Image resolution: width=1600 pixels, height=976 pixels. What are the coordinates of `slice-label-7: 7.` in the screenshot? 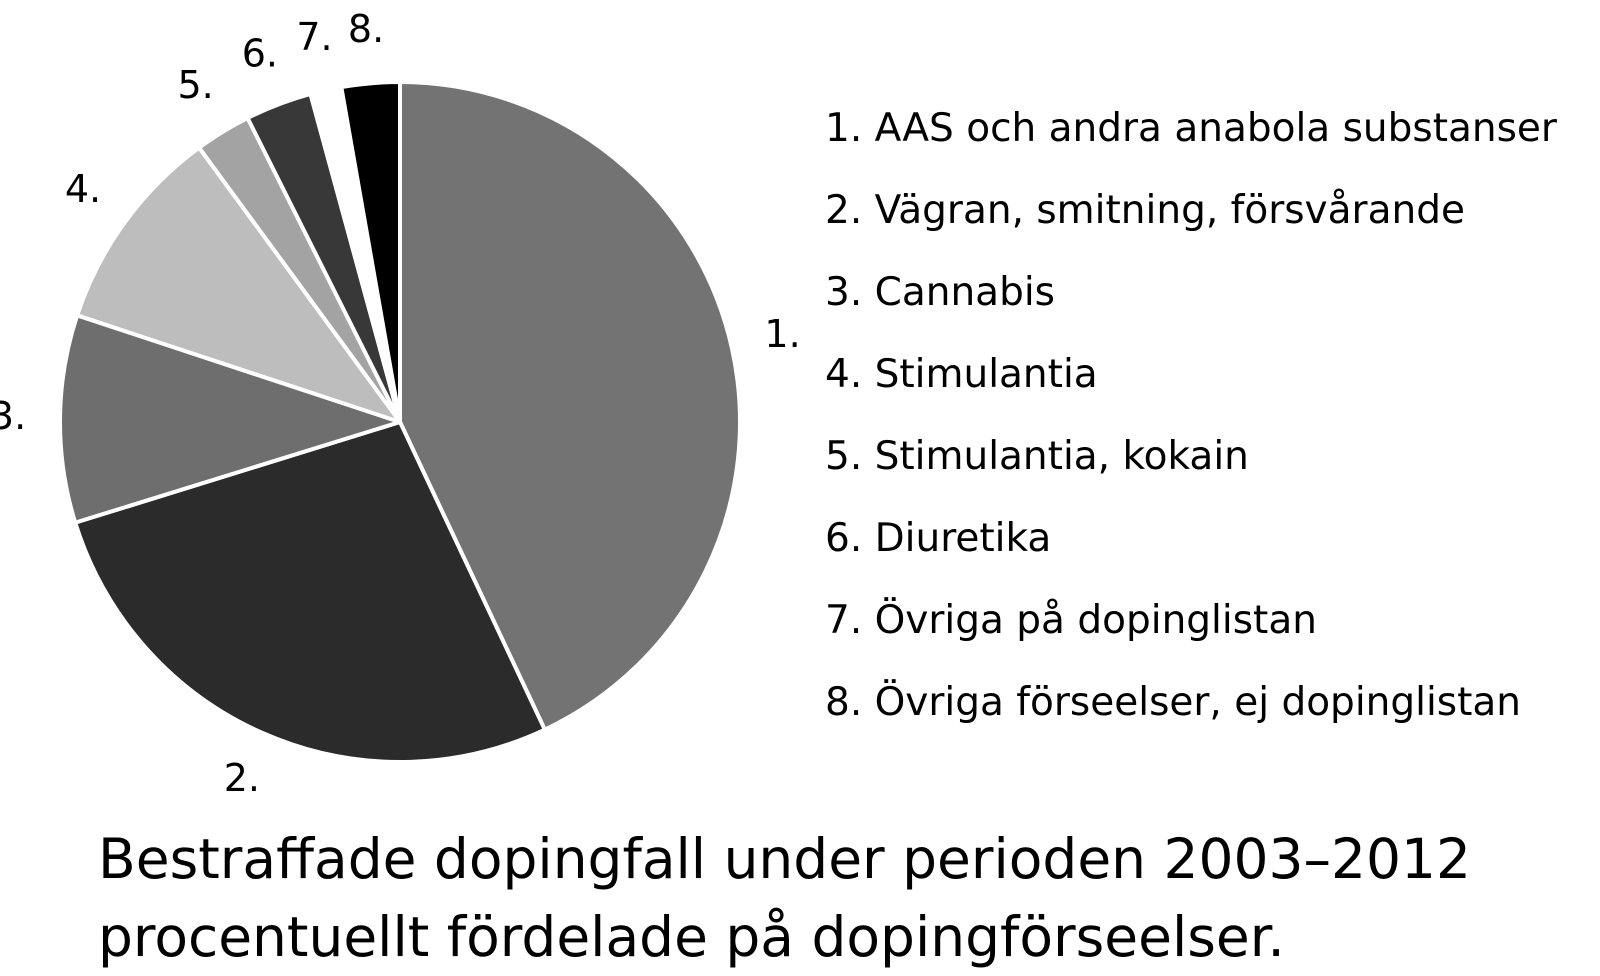 It's located at (314, 37).